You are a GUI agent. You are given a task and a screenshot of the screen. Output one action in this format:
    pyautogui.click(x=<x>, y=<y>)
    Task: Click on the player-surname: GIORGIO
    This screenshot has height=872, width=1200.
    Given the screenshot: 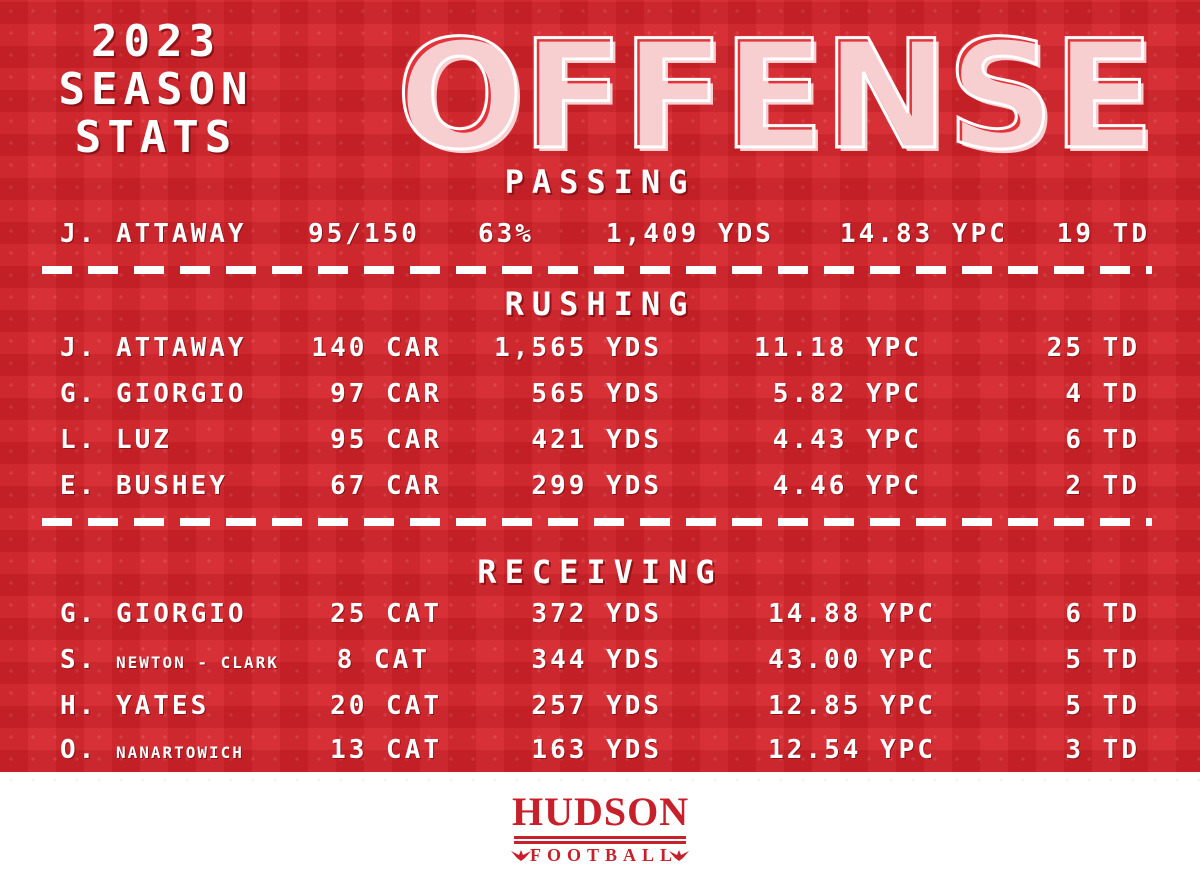 What is the action you would take?
    pyautogui.click(x=181, y=614)
    